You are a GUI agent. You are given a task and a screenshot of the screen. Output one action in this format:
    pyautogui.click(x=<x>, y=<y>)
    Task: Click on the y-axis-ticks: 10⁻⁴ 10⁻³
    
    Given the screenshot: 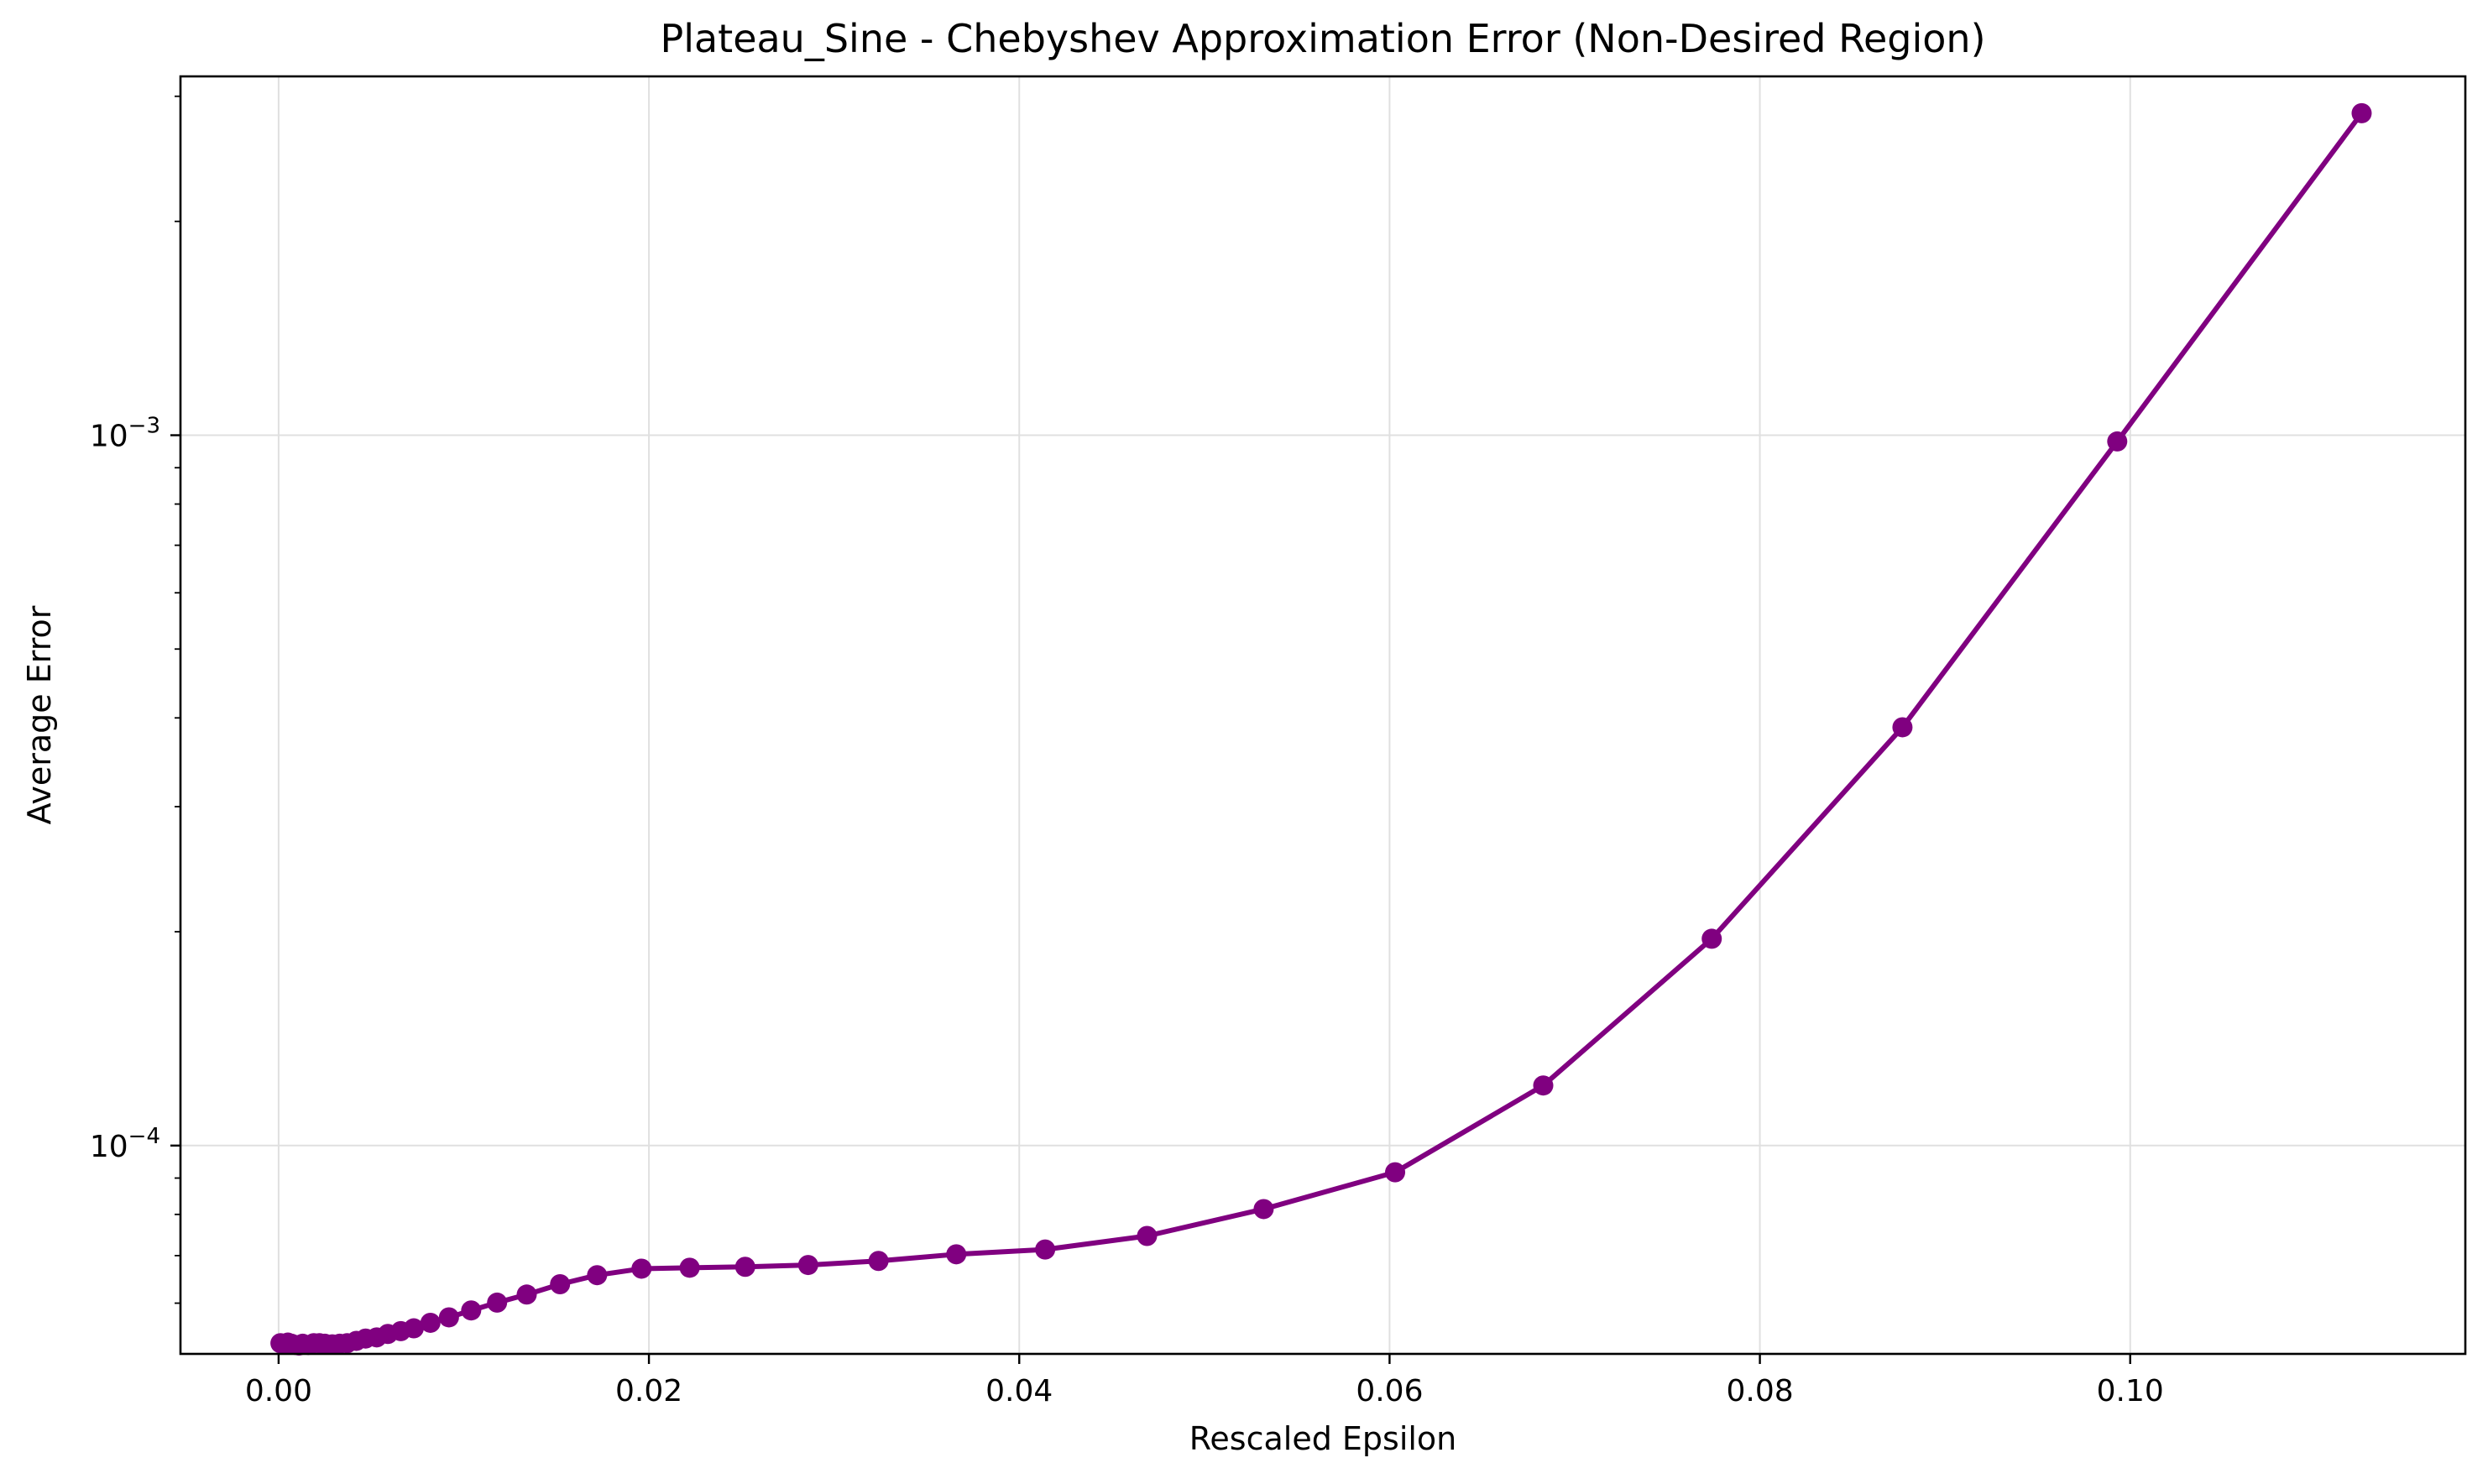 What is the action you would take?
    pyautogui.click(x=135, y=699)
    